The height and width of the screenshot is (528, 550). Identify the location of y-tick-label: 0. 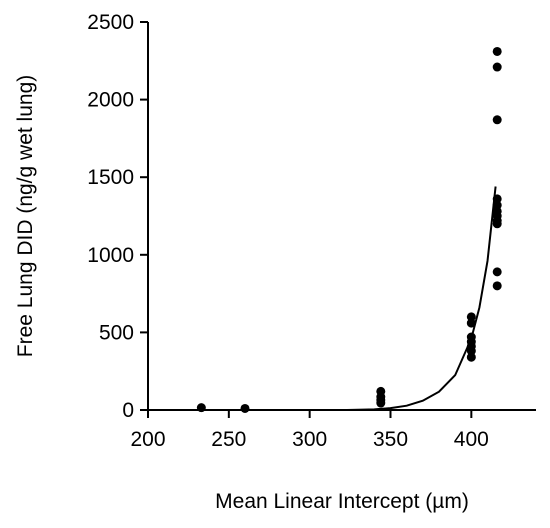
(128, 410).